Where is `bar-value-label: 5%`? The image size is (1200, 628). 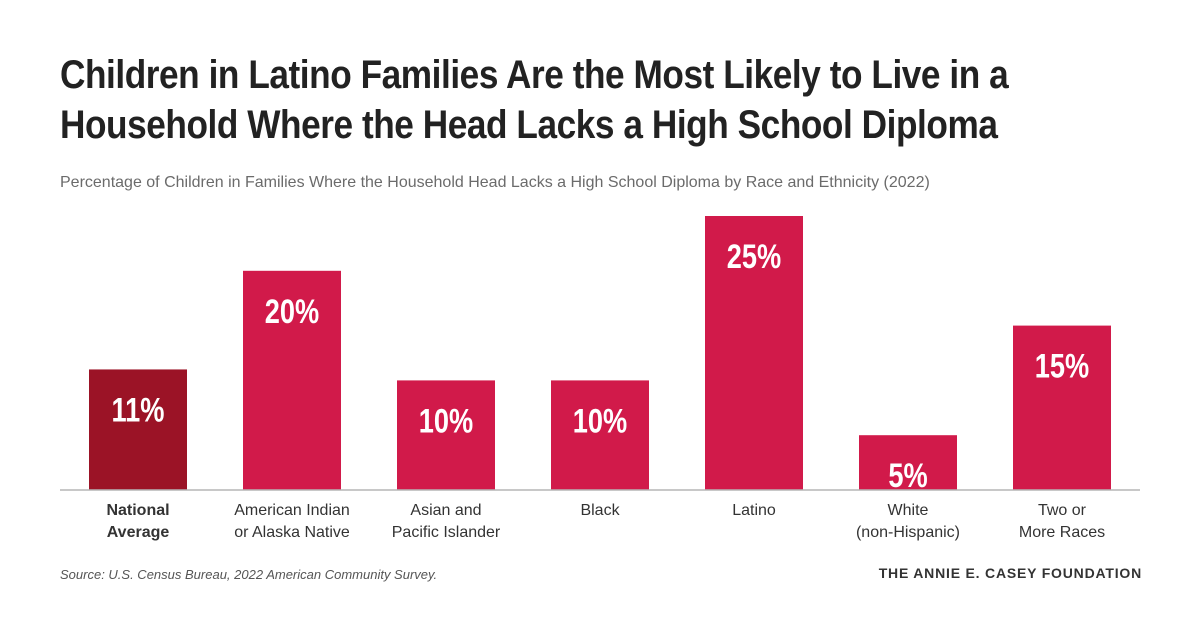
bar-value-label: 5% is located at coordinates (907, 475).